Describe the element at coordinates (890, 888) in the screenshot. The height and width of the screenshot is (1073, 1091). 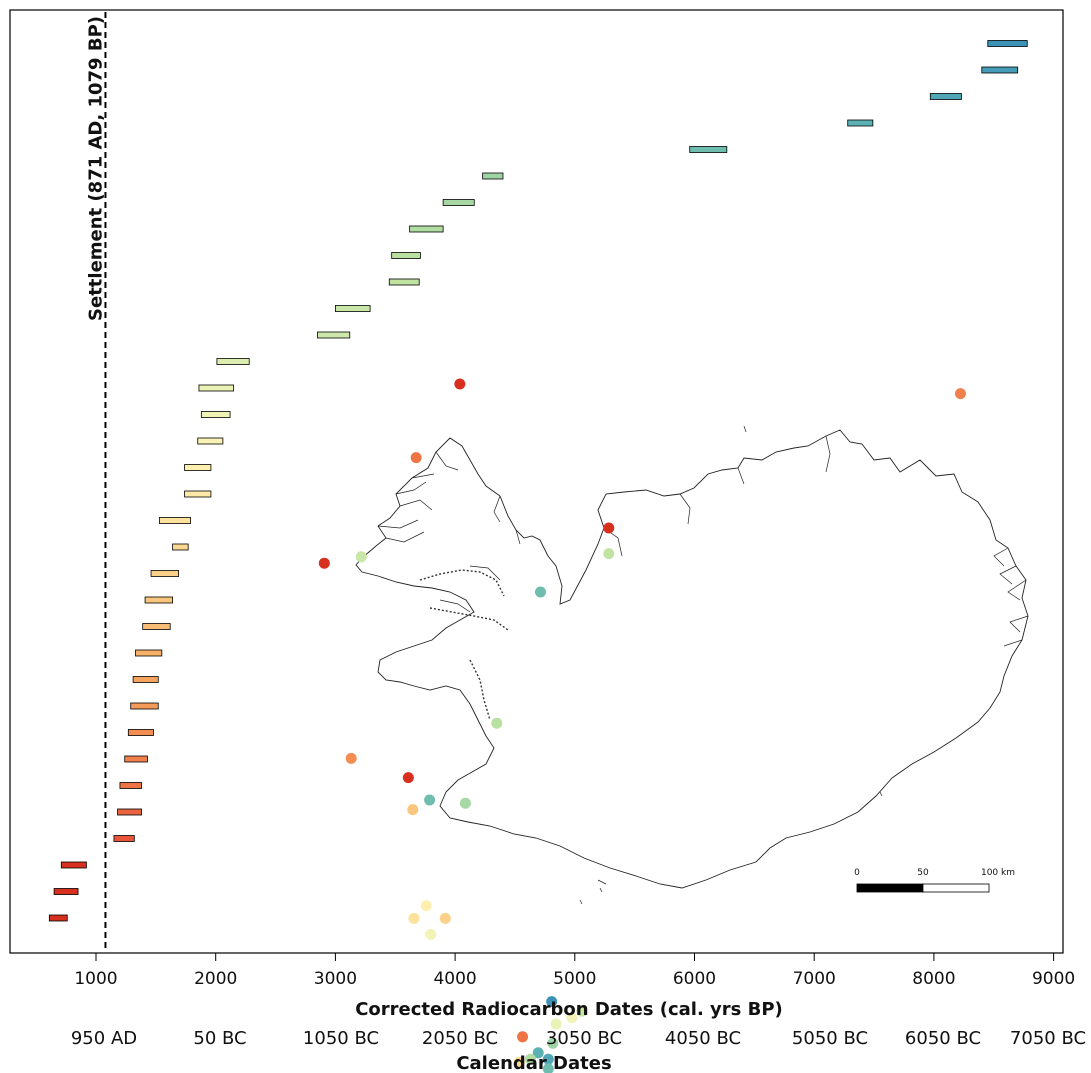
I see `scale-bar-black` at that location.